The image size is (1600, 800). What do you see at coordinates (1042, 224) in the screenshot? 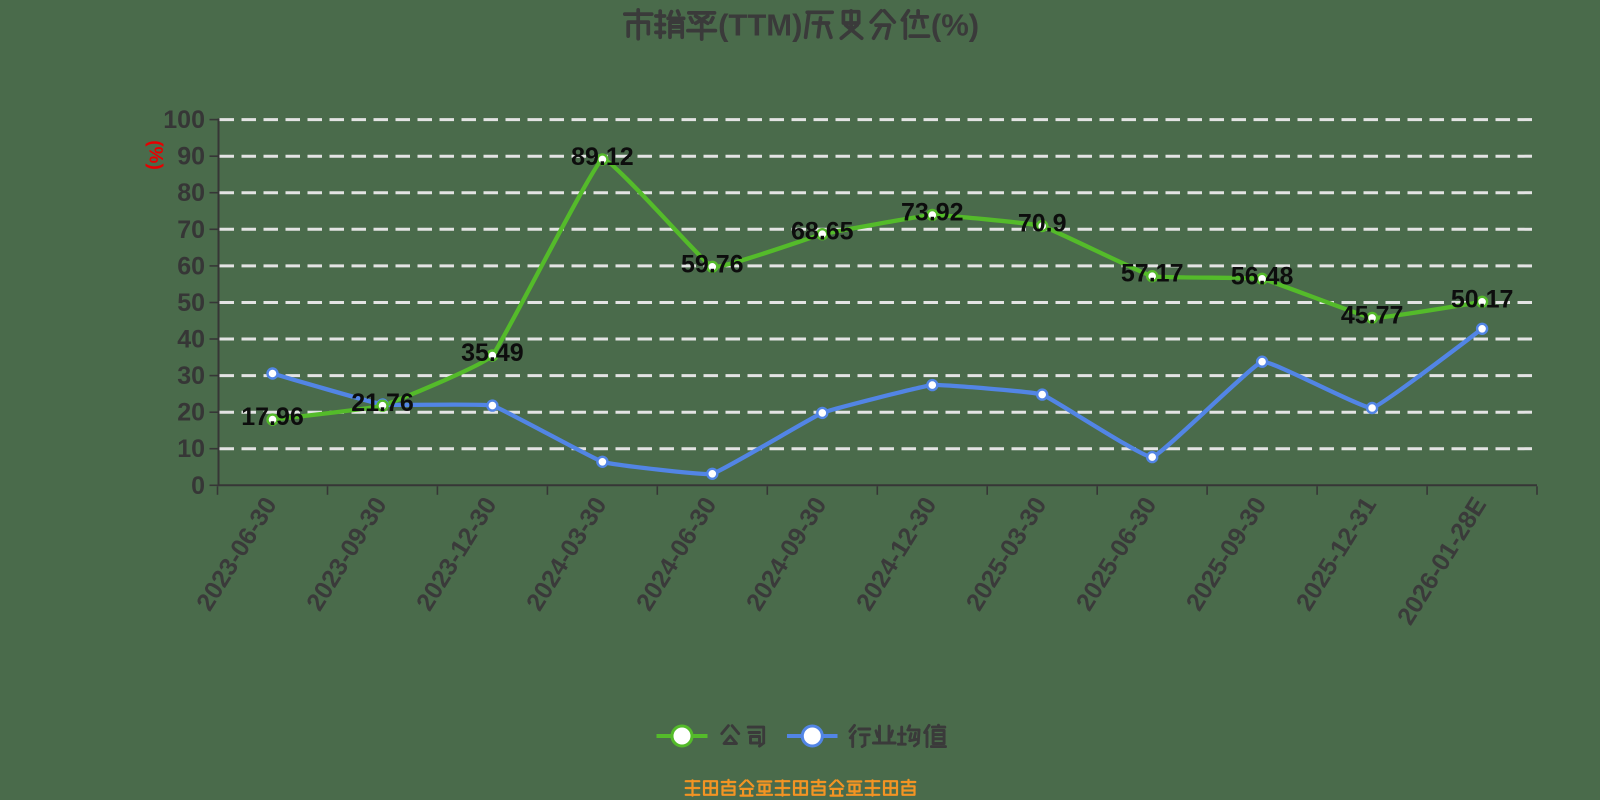
I see `svg-text: 70.9` at bounding box center [1042, 224].